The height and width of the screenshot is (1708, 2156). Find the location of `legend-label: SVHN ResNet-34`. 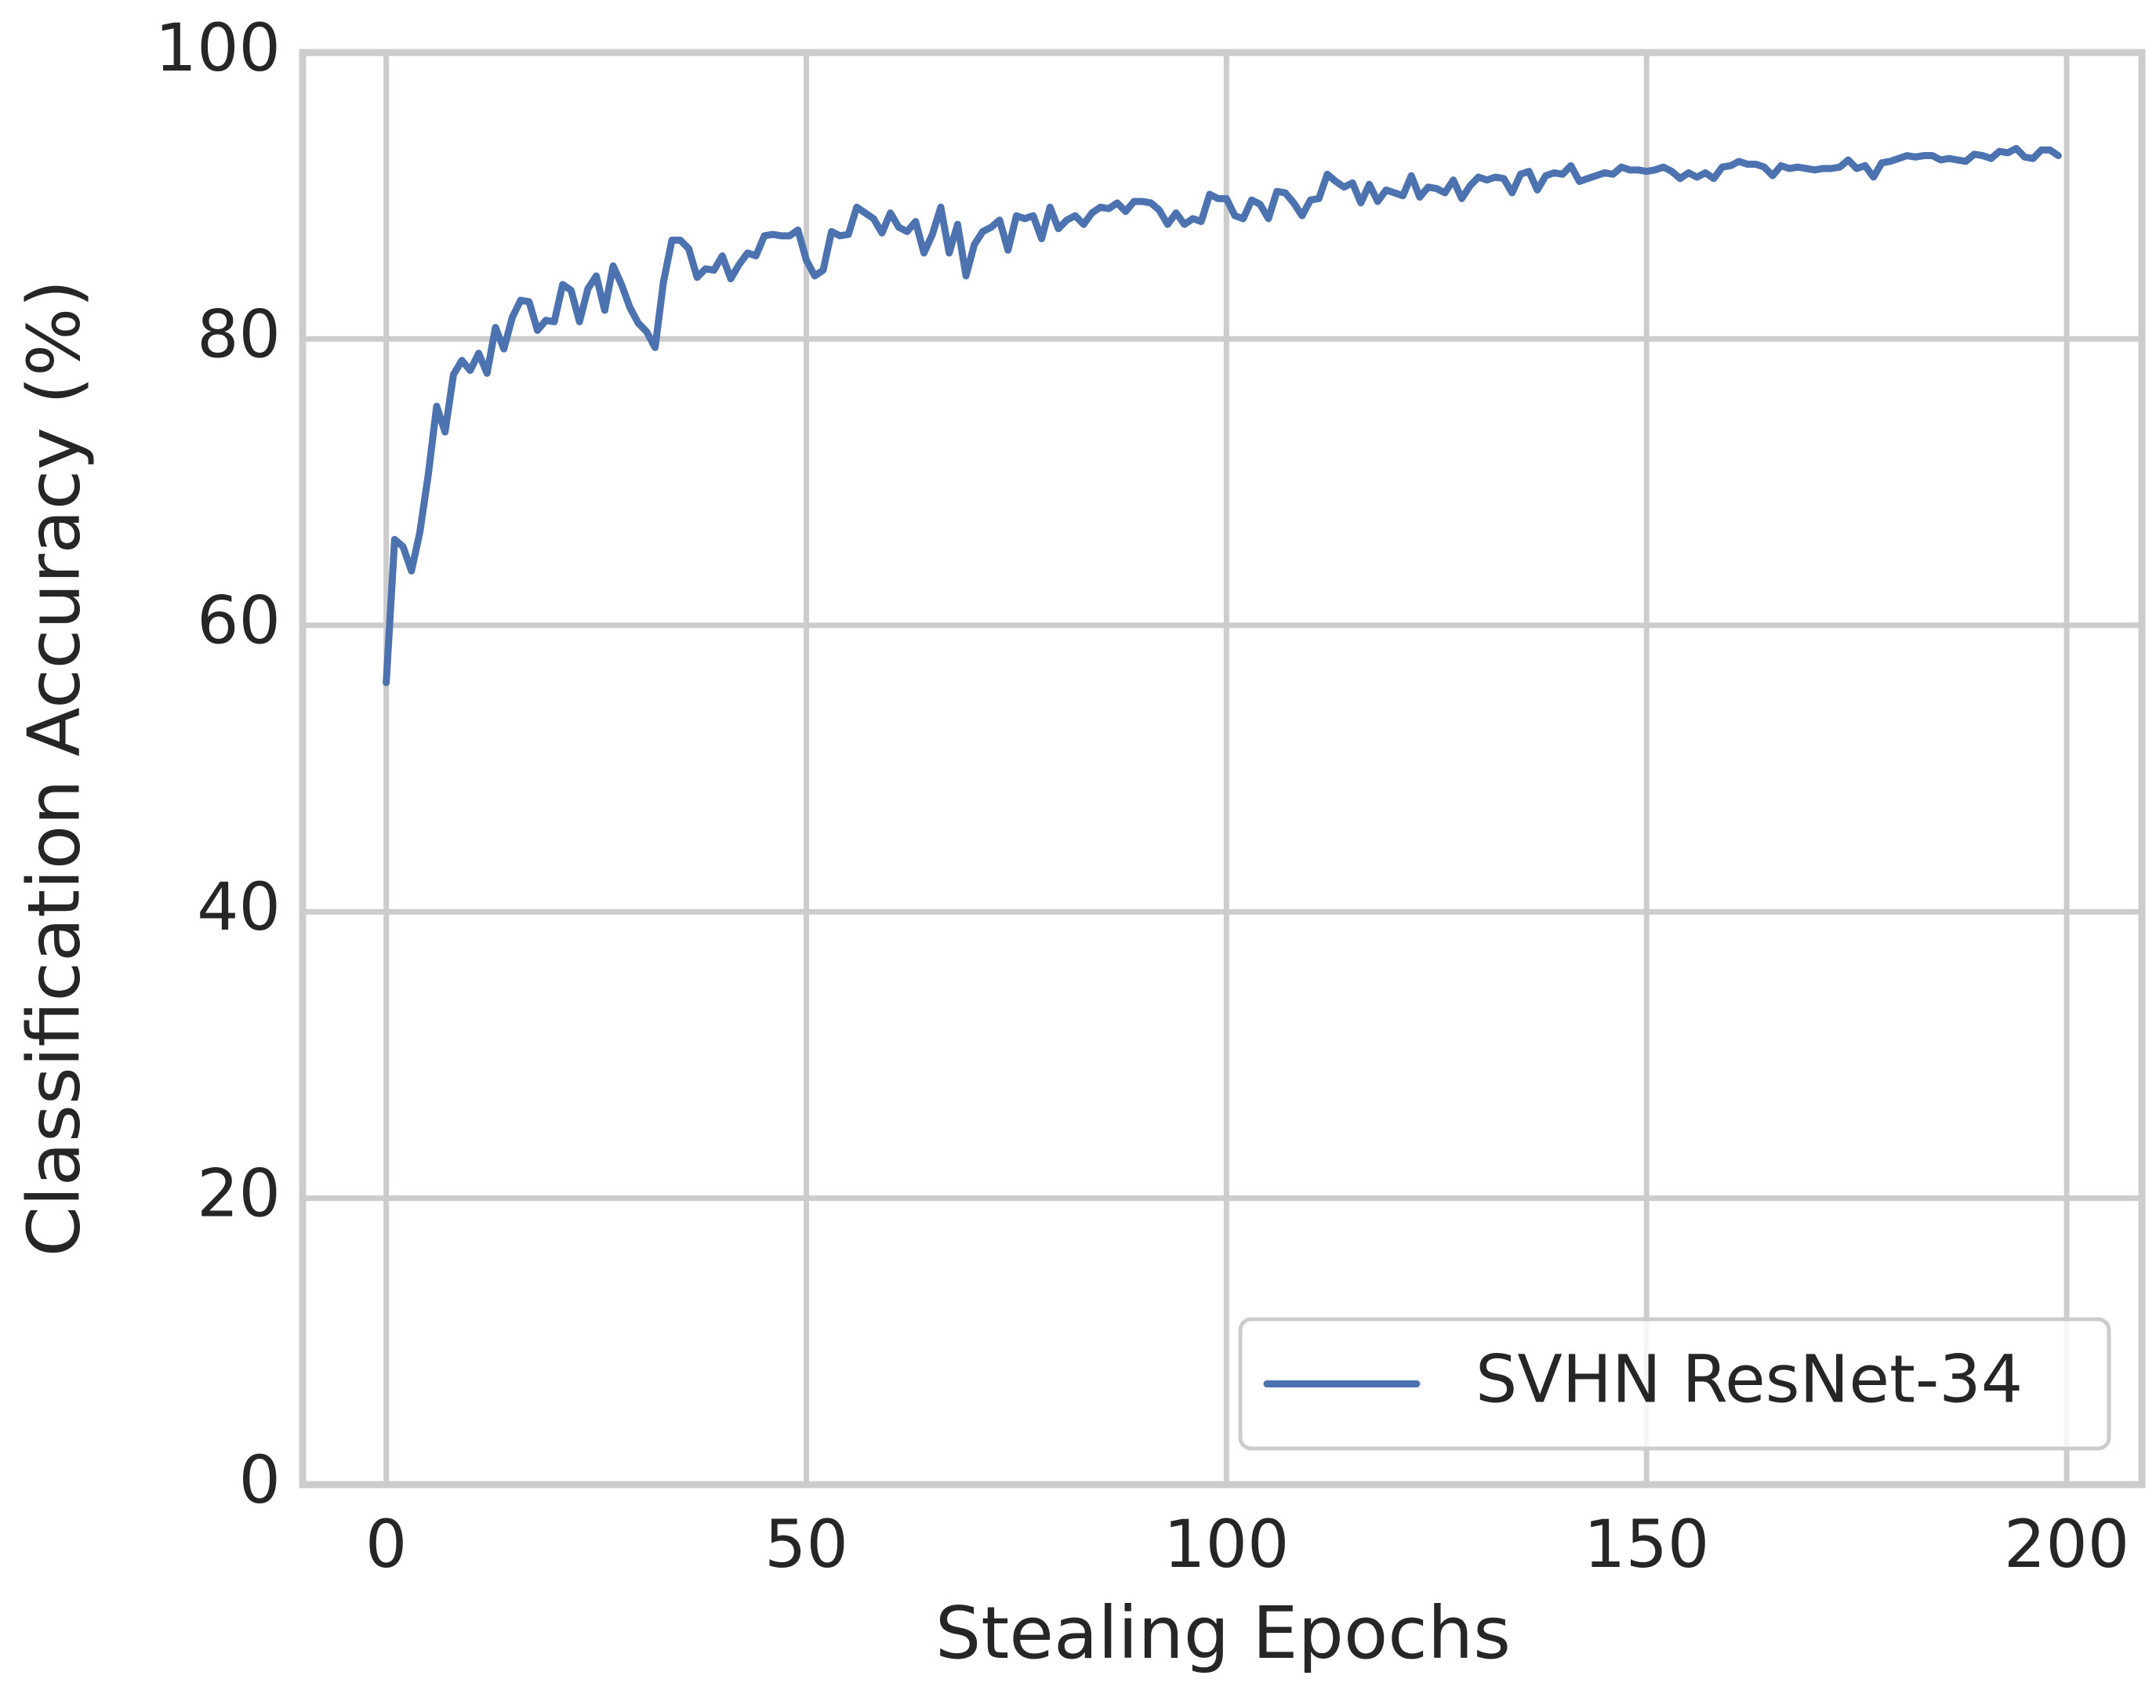

legend-label: SVHN ResNet-34 is located at coordinates (1749, 1378).